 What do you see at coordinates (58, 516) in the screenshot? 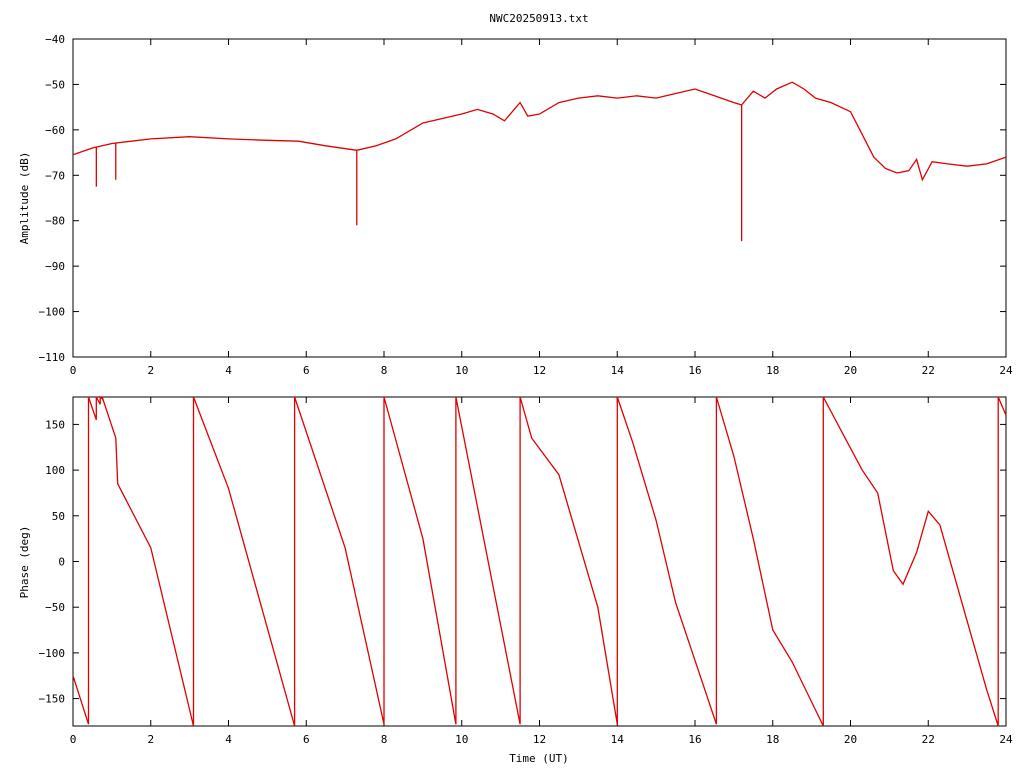
I see `phase-y-tick-label: 50` at bounding box center [58, 516].